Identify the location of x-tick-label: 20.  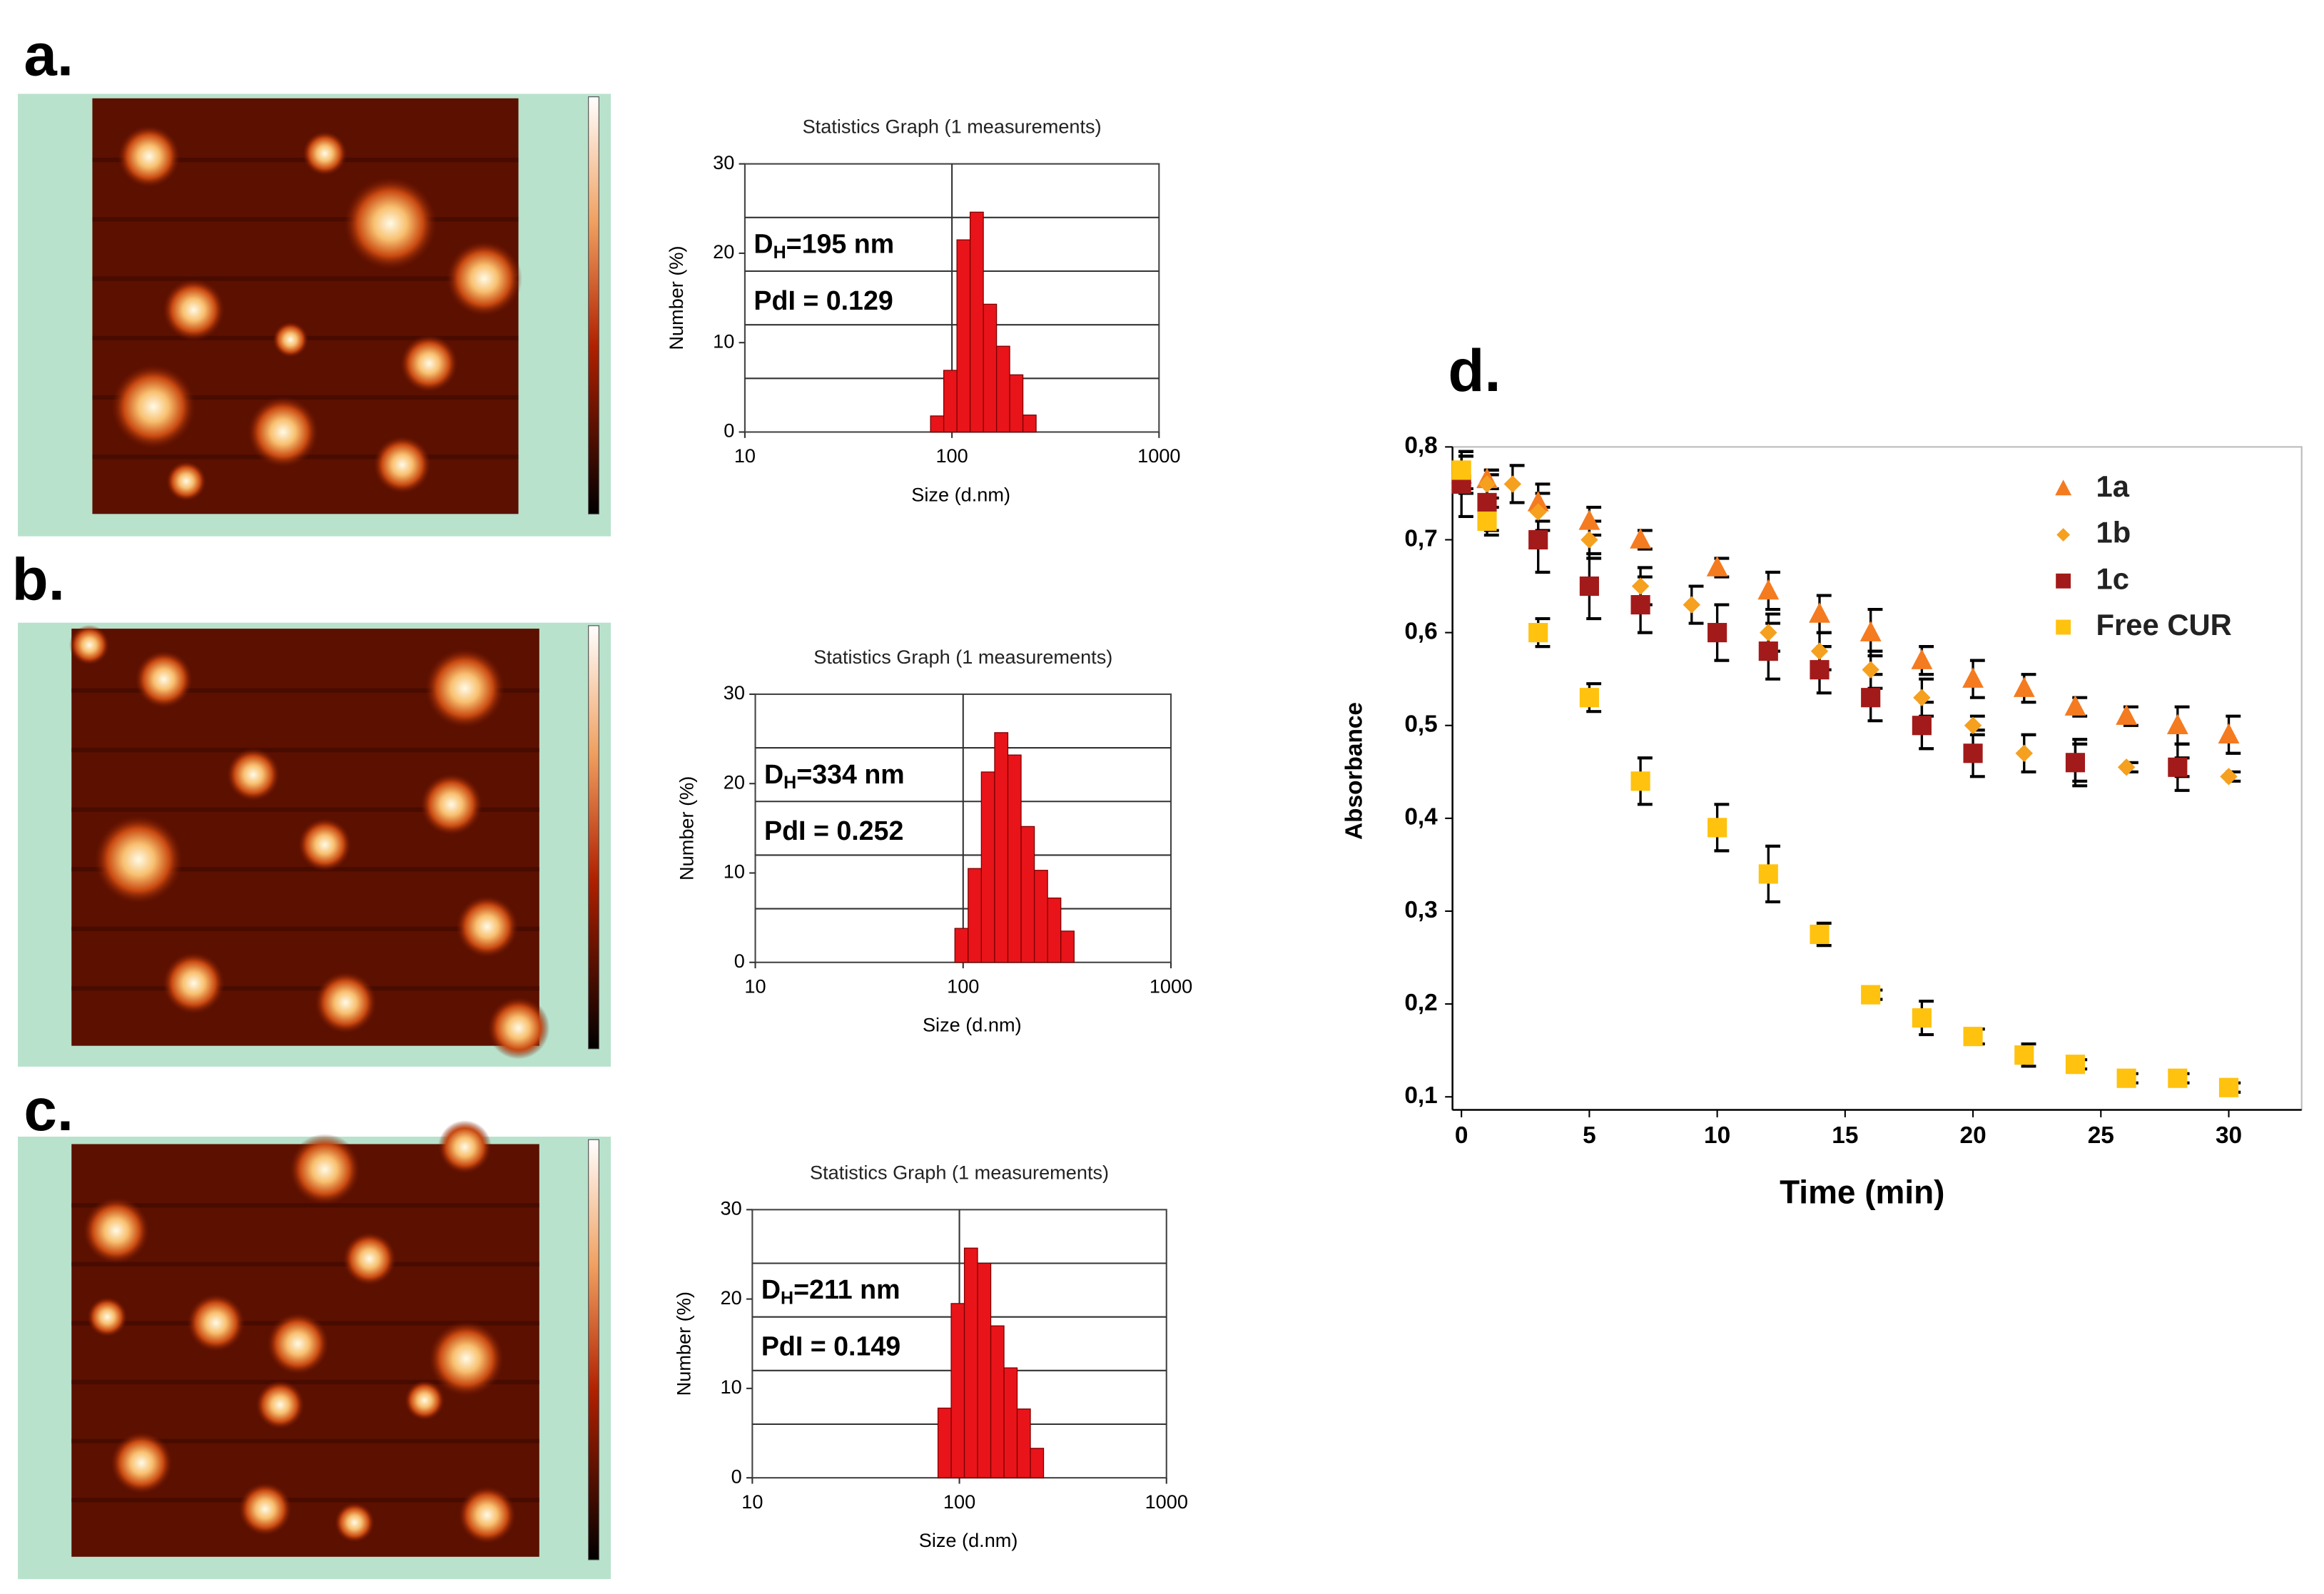
(1973, 1135).